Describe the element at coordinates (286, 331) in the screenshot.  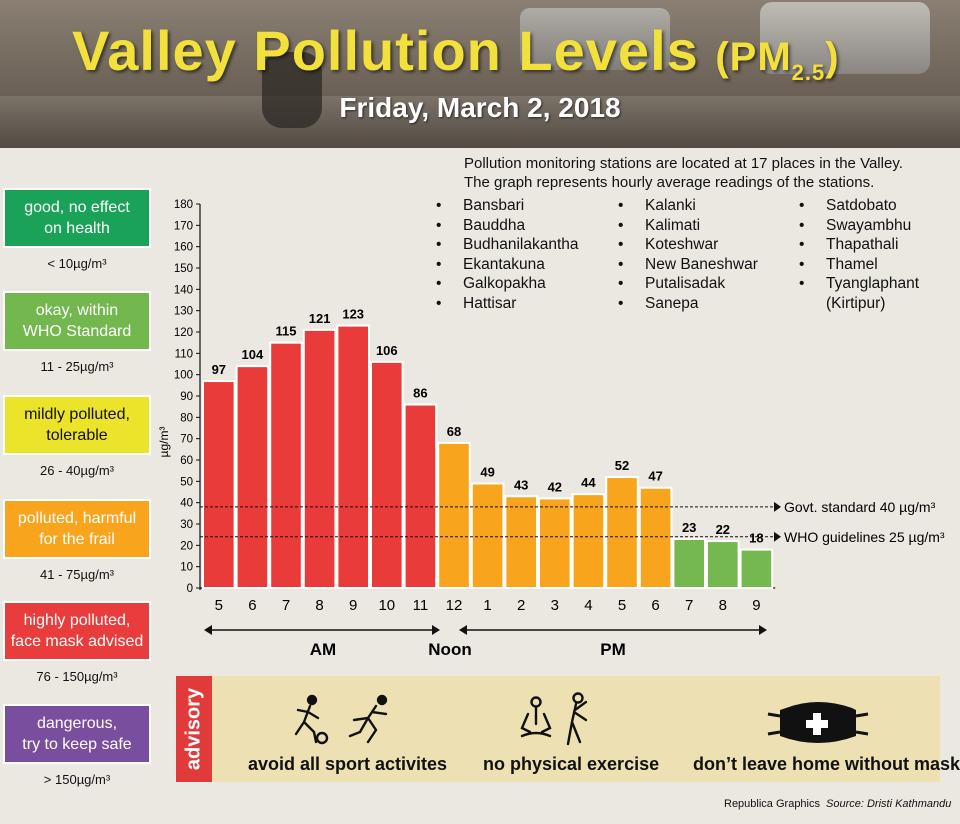
I see `bar-value-label: 115` at that location.